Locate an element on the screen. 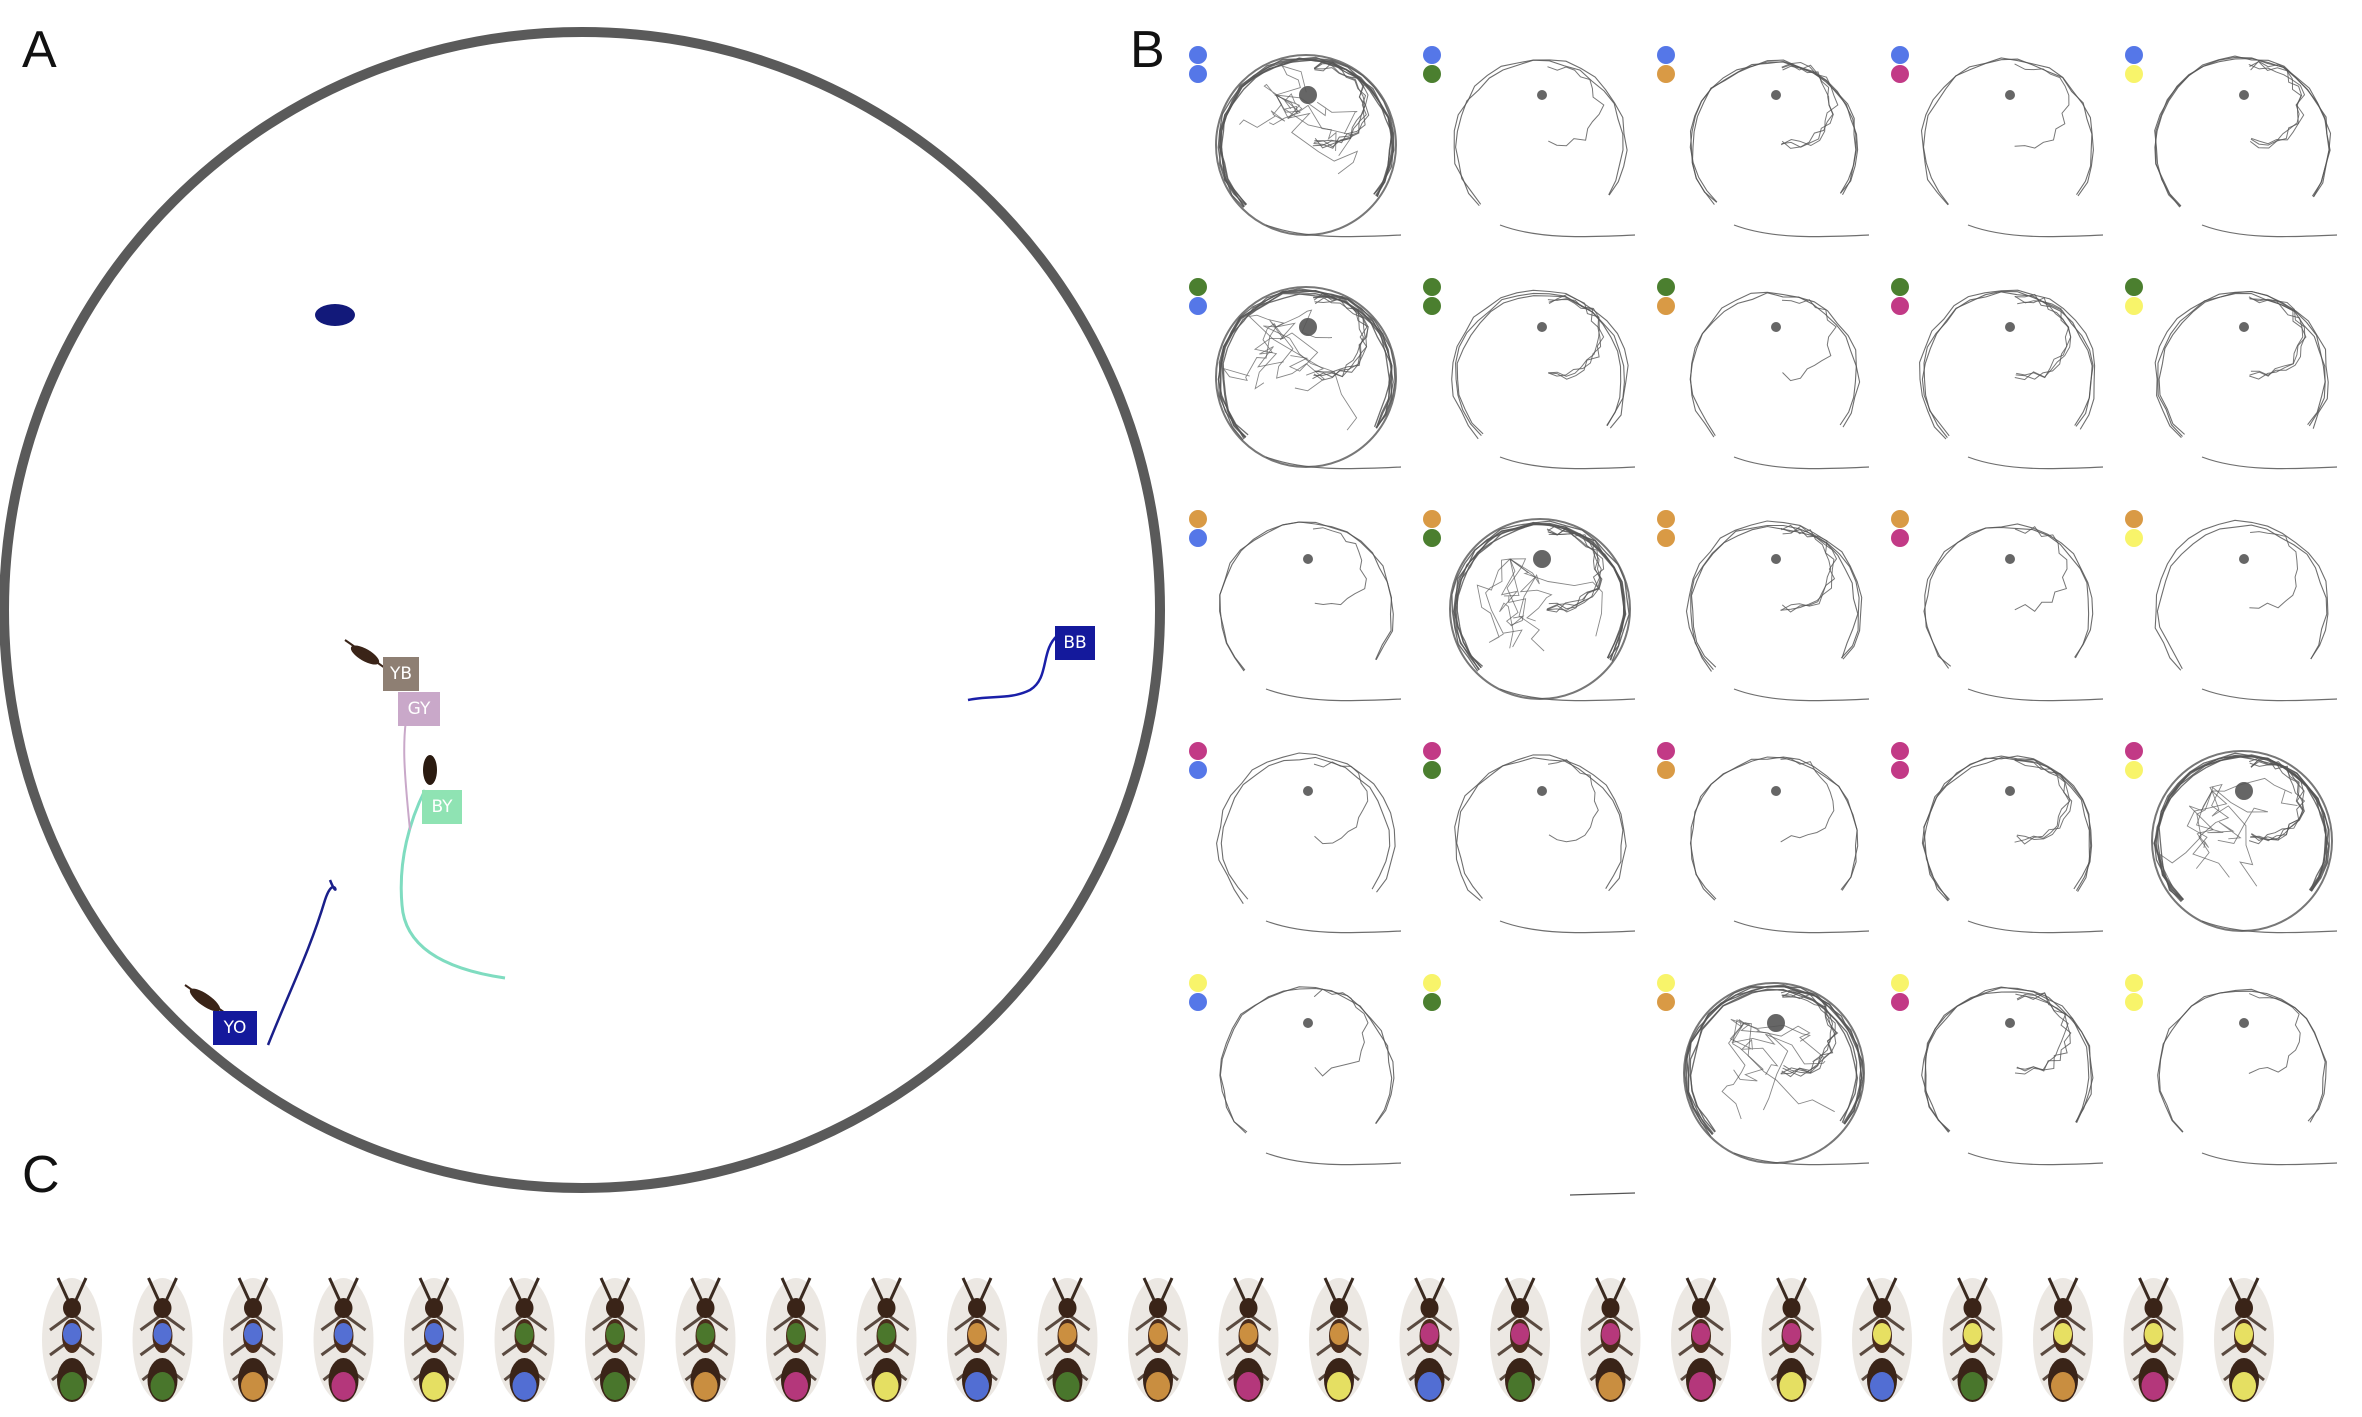  ant-image-magenta-orange is located at coordinates (1610, 1339).